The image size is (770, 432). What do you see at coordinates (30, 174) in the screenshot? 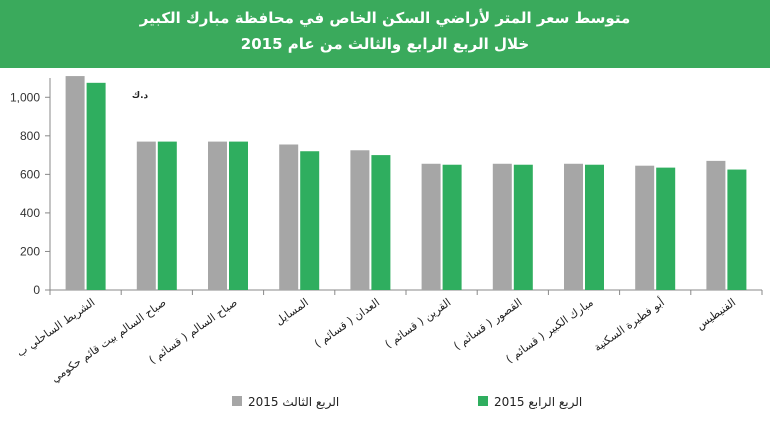
I see `y-tick-label: 600` at bounding box center [30, 174].